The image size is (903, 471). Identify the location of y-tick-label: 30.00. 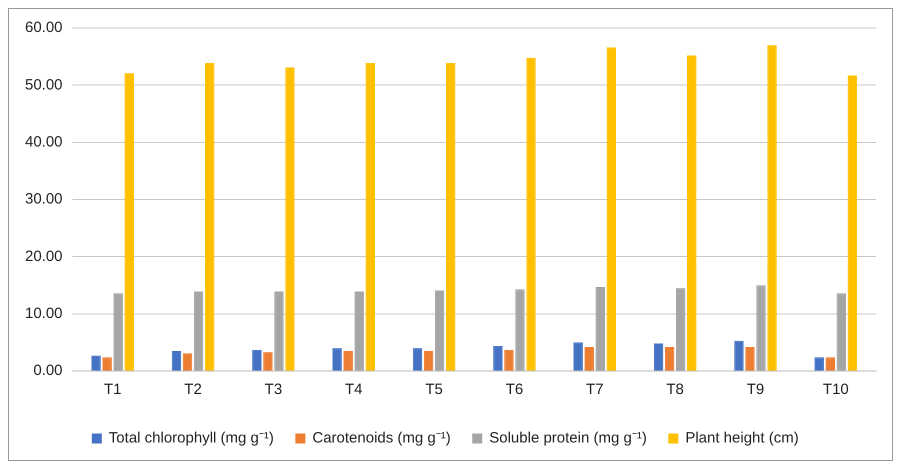
(43, 199).